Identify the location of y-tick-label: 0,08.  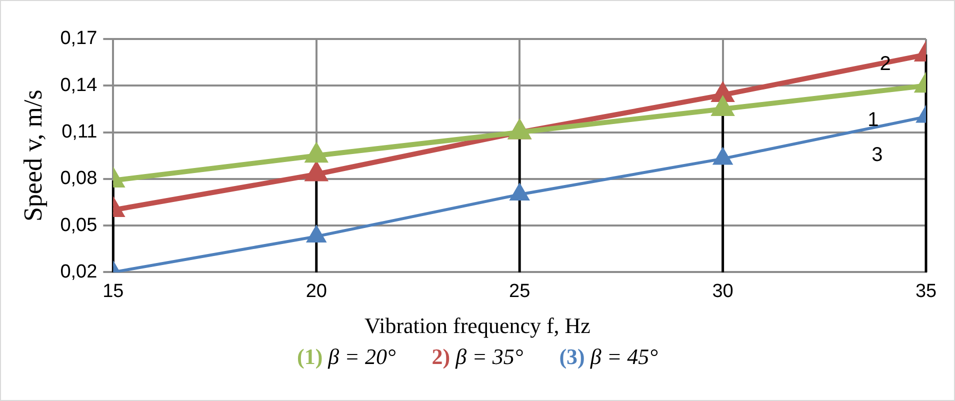
(79, 179).